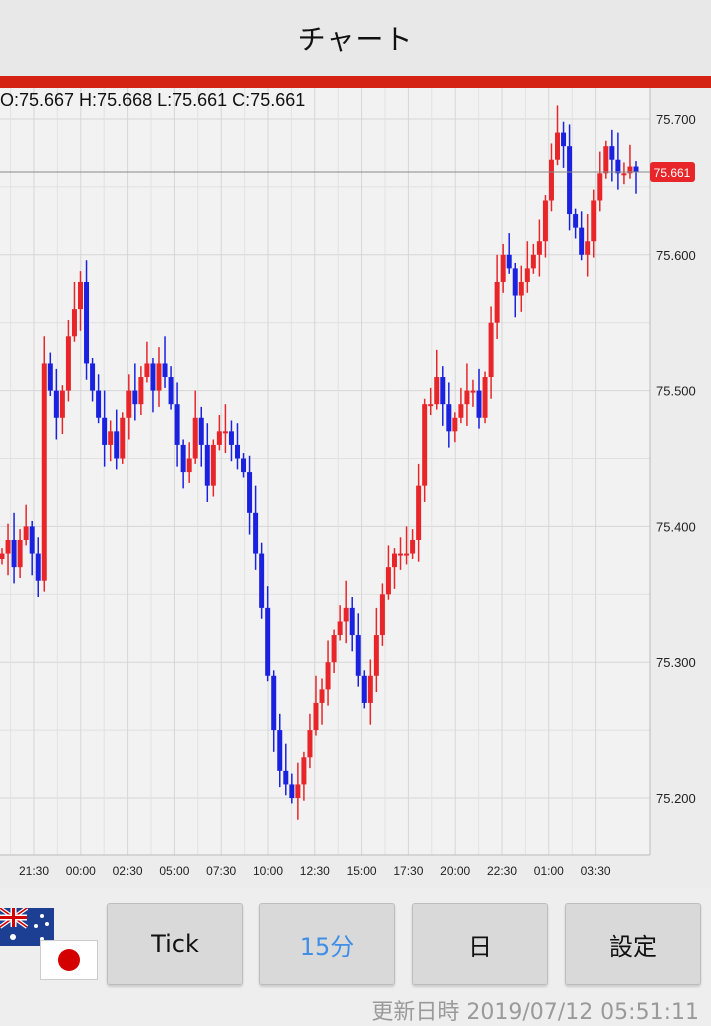  I want to click on controls: Tick 15分 日 設定, so click(355, 943).